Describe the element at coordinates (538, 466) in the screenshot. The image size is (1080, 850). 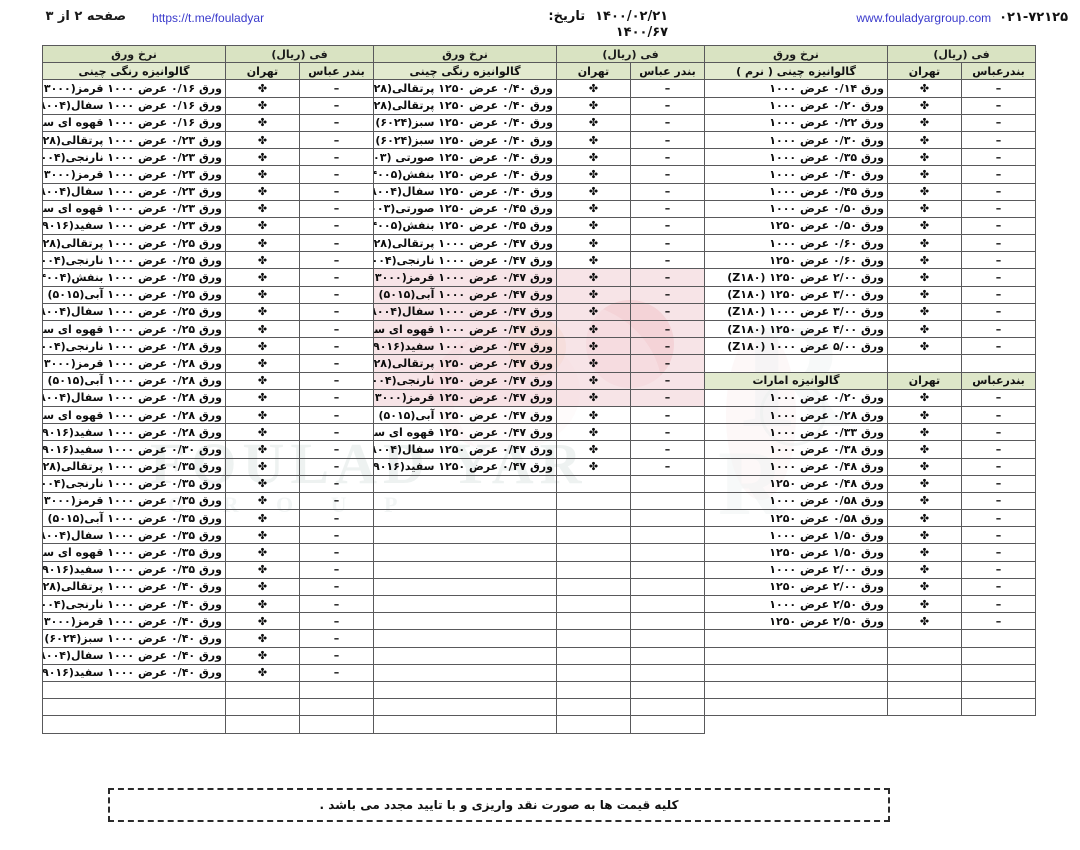
I see `table-row: –✤ورق ۰/۴۷ عرض ۱۲۵۰ سفید(۹۰۱۶)` at that location.